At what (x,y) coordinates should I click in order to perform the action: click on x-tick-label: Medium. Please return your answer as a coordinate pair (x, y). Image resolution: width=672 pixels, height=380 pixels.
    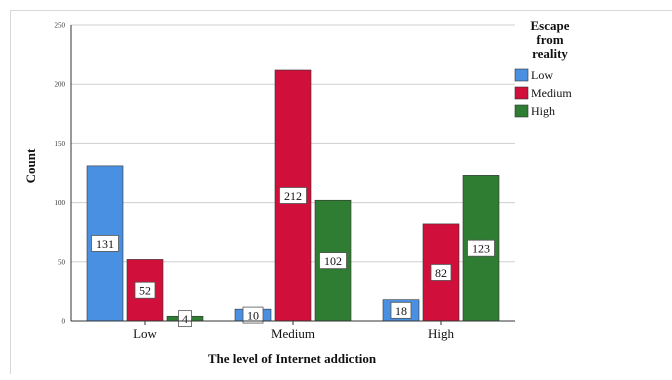
    Looking at the image, I should click on (293, 333).